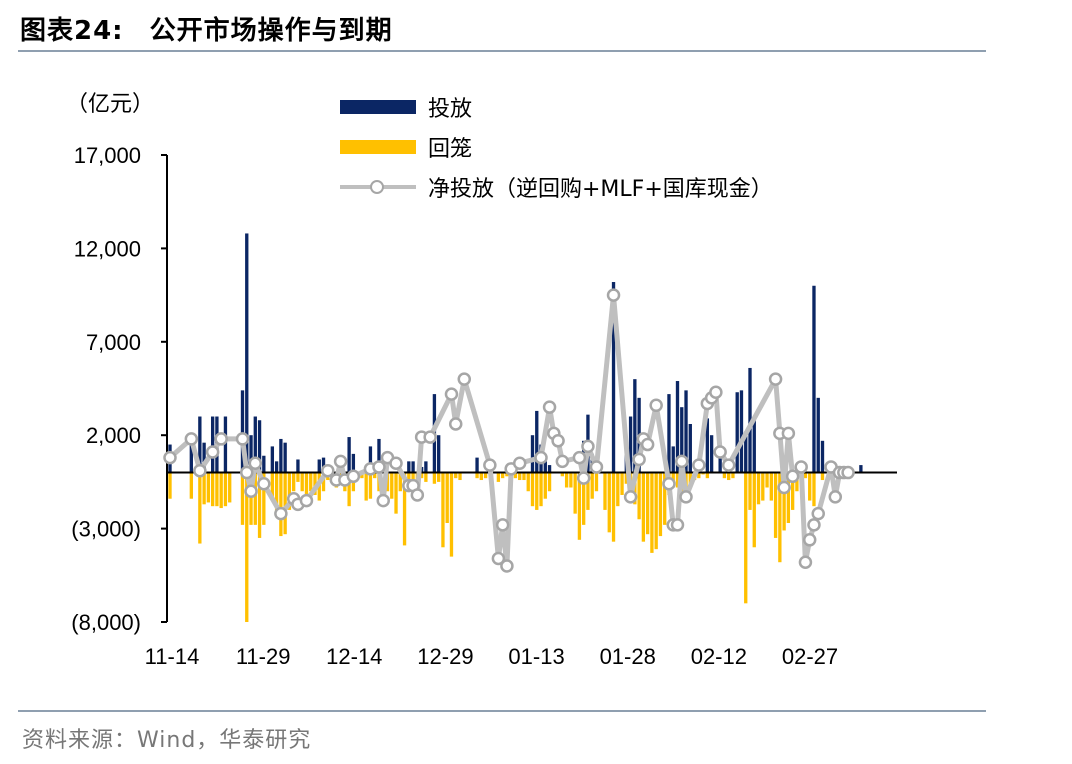 This screenshot has height=764, width=1072. Describe the element at coordinates (354, 656) in the screenshot. I see `x-tick-label: 12-14` at that location.